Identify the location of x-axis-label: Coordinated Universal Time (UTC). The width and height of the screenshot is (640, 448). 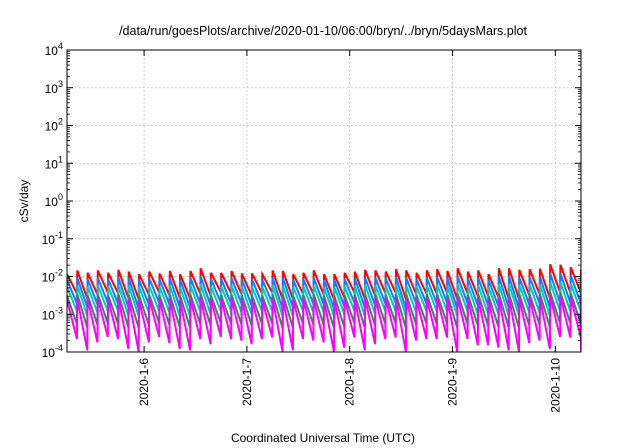
(323, 438).